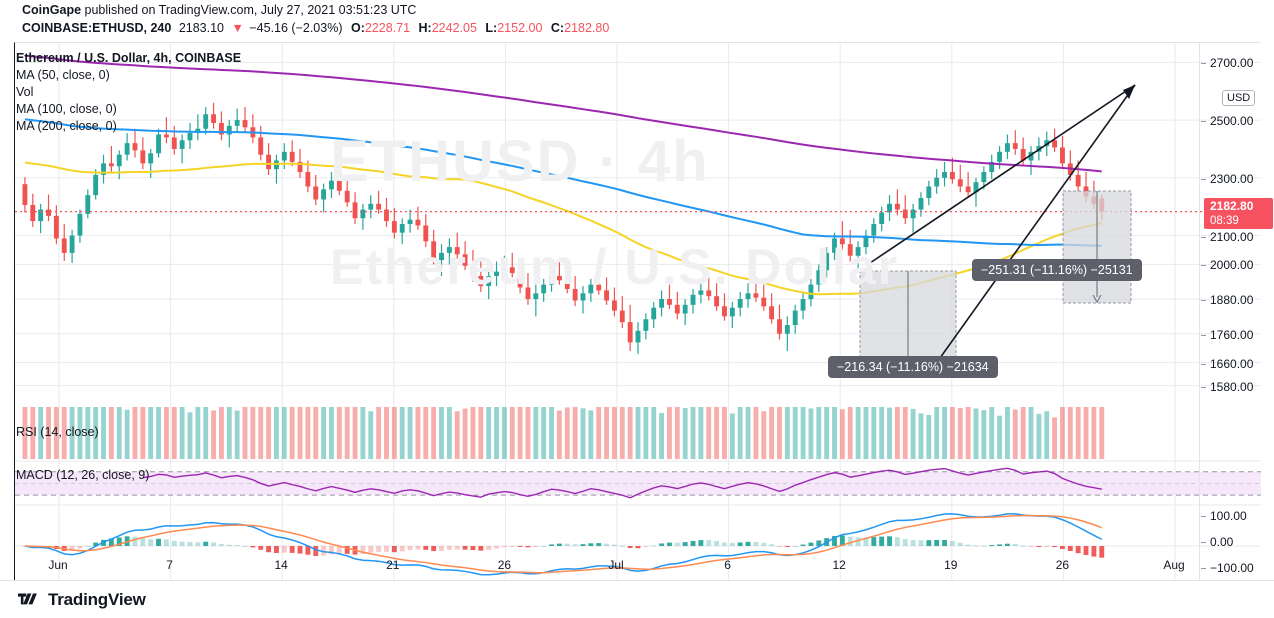 This screenshot has height=618, width=1274. What do you see at coordinates (622, 483) in the screenshot?
I see `rsi-line` at bounding box center [622, 483].